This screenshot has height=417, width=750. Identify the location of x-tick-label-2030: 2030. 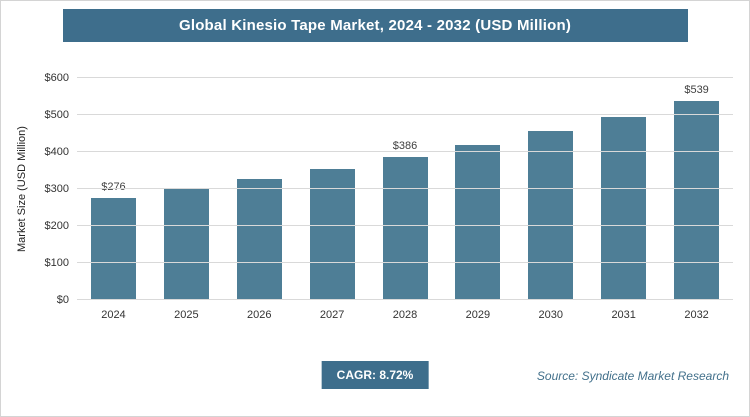
(551, 315).